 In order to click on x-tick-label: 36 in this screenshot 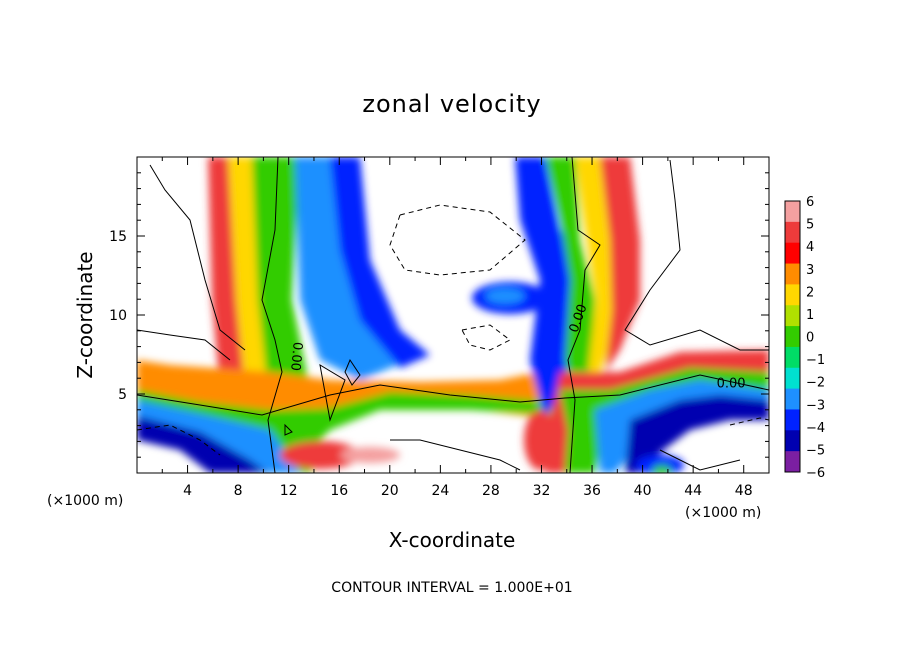, I will do `click(592, 491)`.